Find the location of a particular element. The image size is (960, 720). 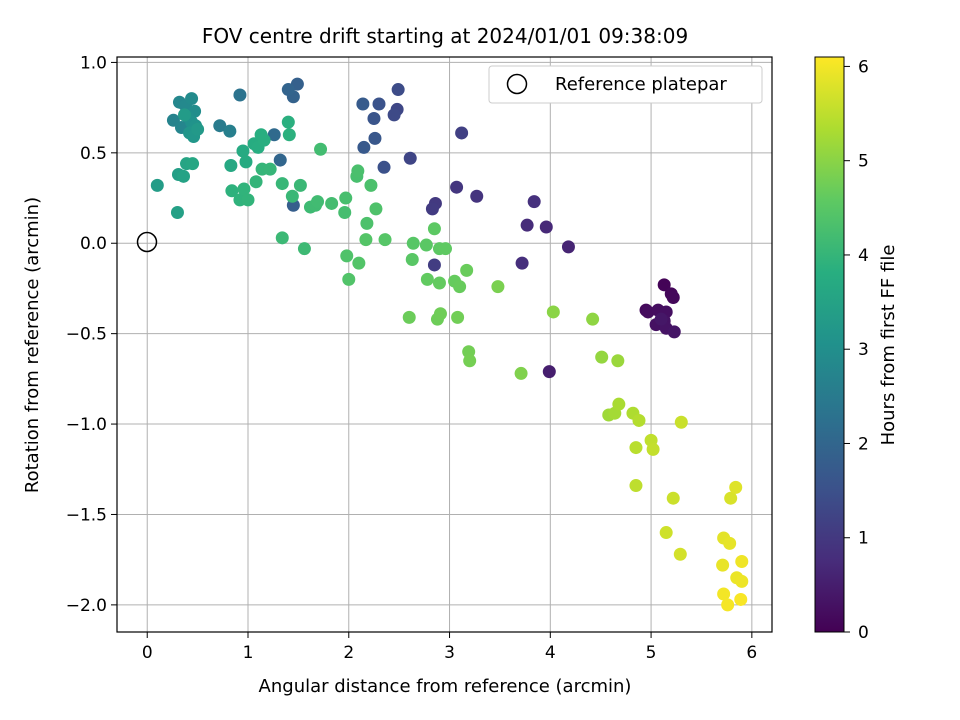

x-tick-label: 2 is located at coordinates (348, 653).